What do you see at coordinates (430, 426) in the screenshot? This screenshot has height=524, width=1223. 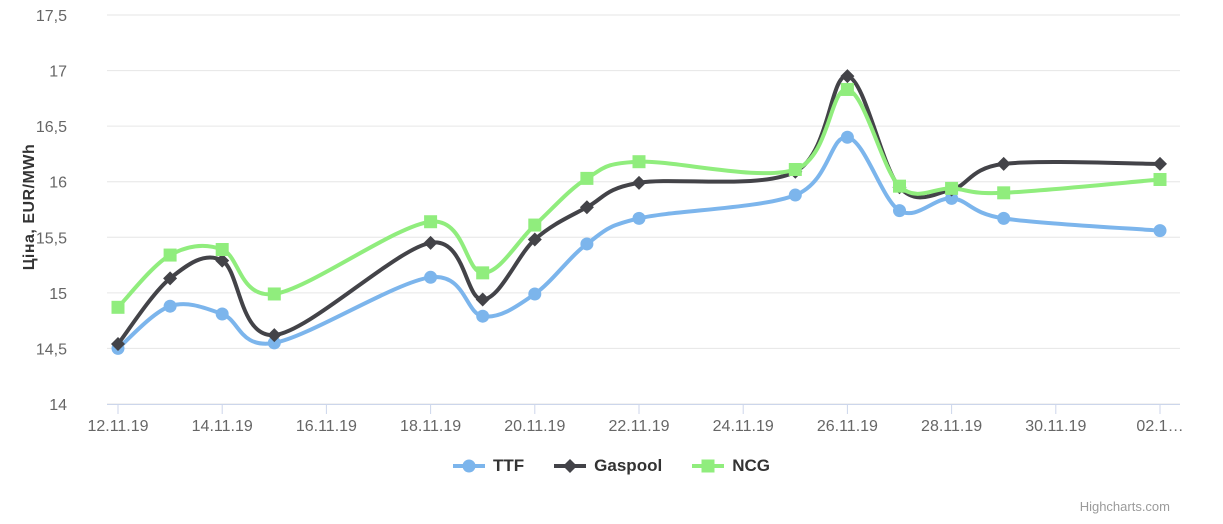 I see `x-tick-label: 18.11.19` at bounding box center [430, 426].